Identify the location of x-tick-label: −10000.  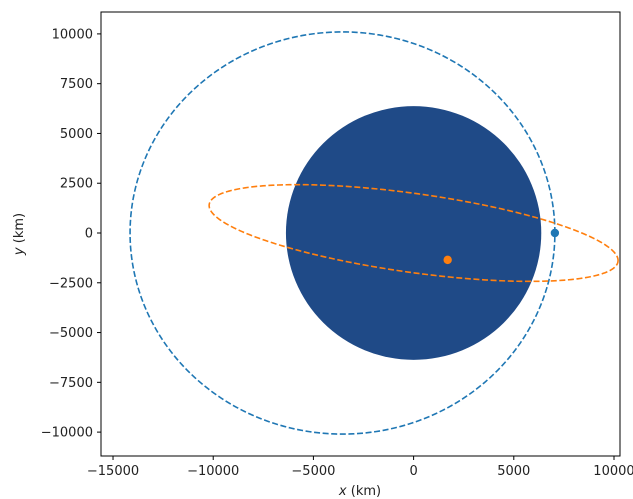
(213, 471).